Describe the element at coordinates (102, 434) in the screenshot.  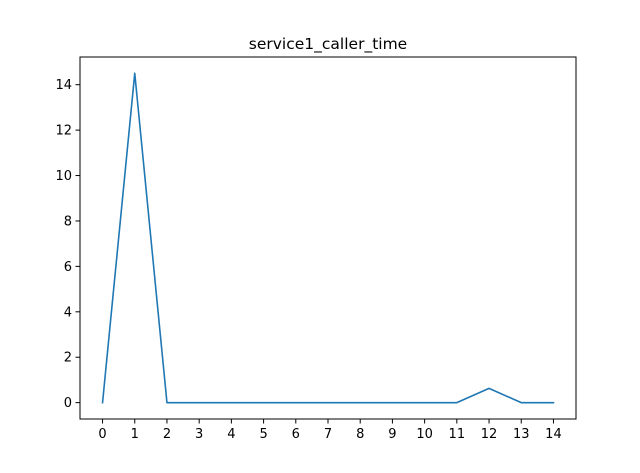
I see `x-tick-label: 0` at that location.